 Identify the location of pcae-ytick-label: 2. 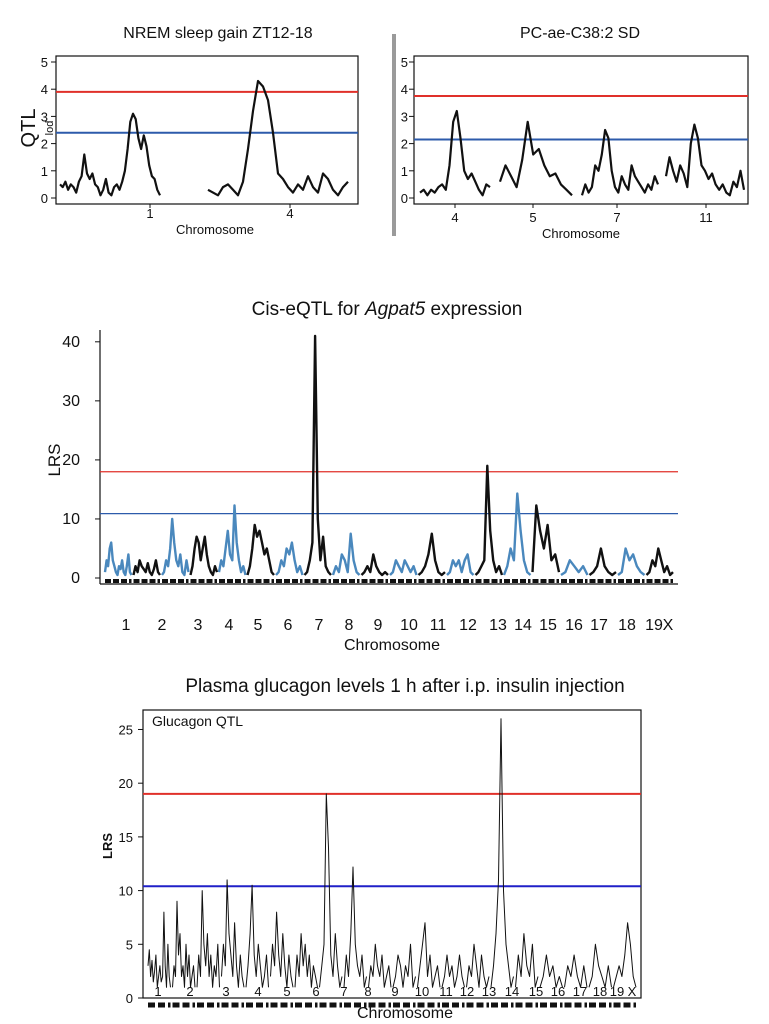
(404, 144).